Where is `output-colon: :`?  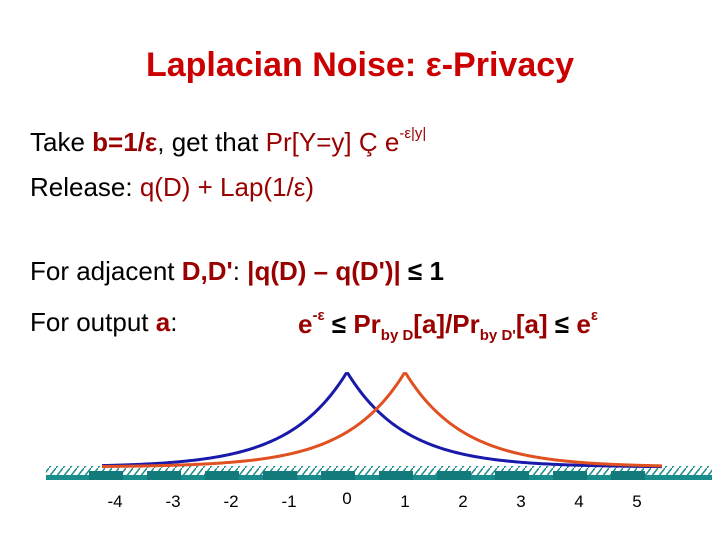 output-colon: : is located at coordinates (174, 322).